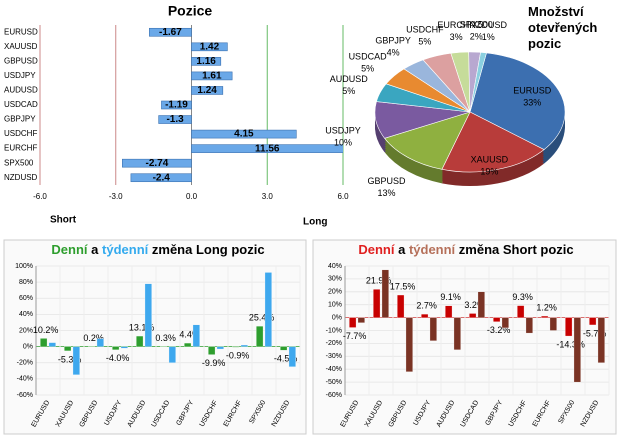 This screenshot has height=437, width=620. I want to click on slice-label: EURUSD, so click(532, 91).